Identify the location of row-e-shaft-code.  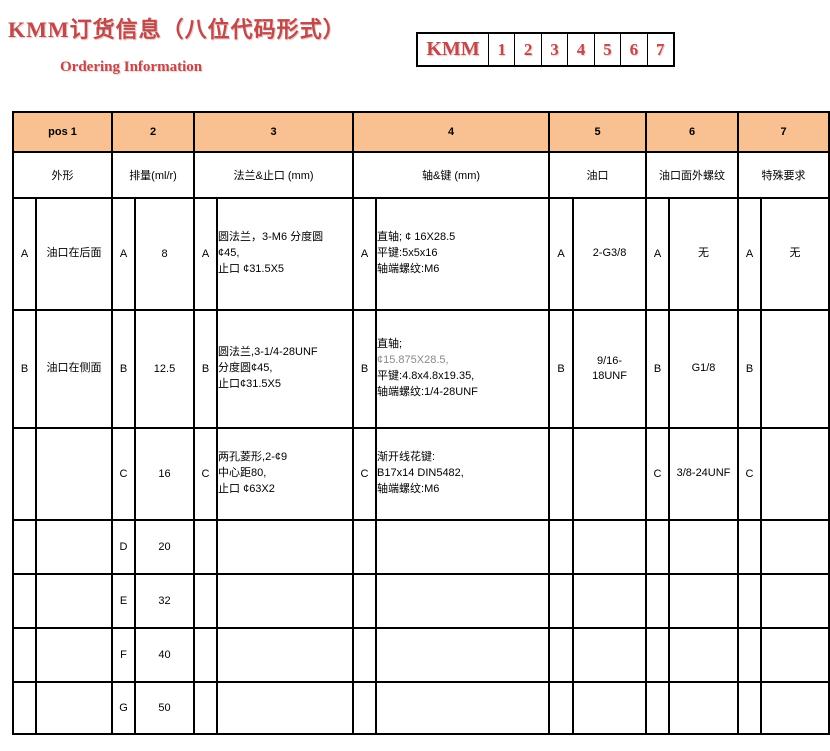
(365, 601).